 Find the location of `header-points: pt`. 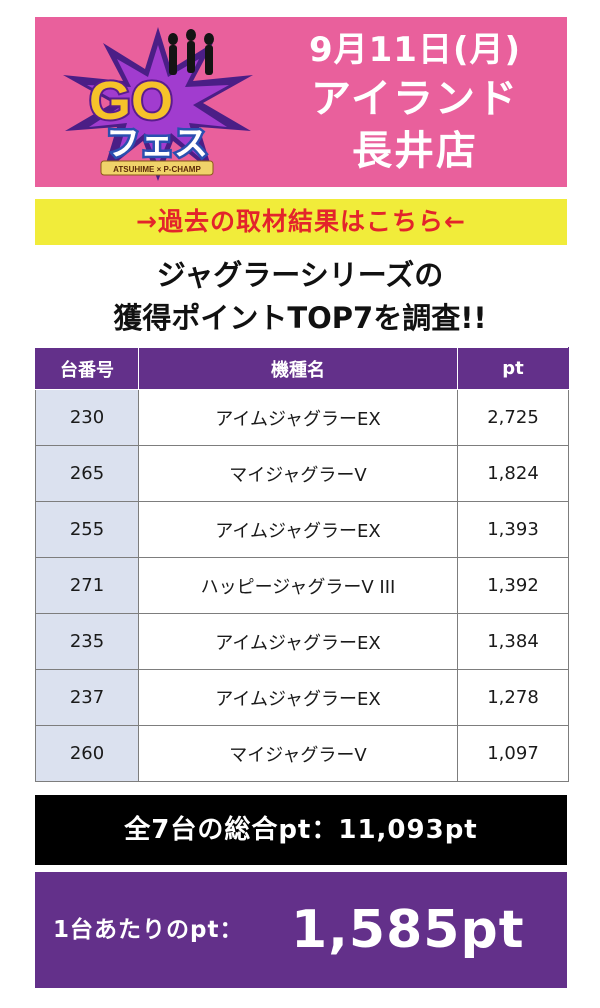

header-points: pt is located at coordinates (513, 368).